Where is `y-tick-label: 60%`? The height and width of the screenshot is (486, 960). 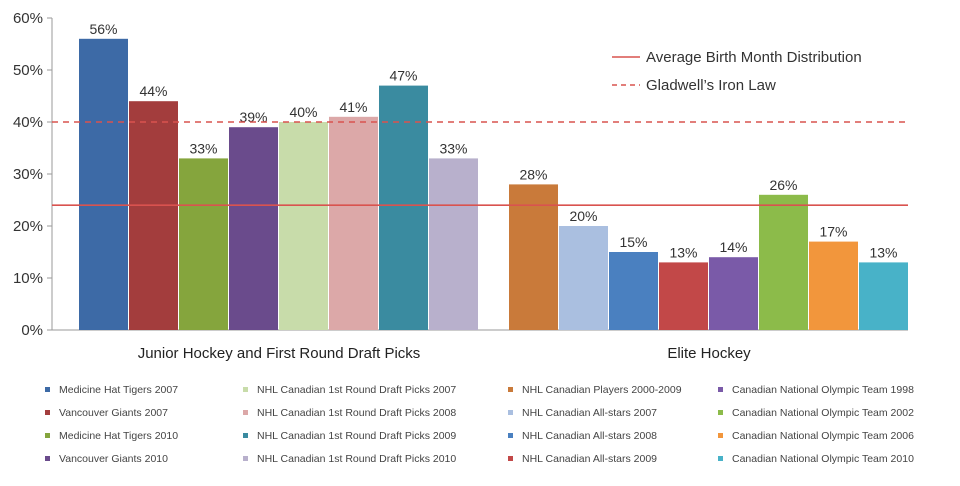 y-tick-label: 60% is located at coordinates (28, 18).